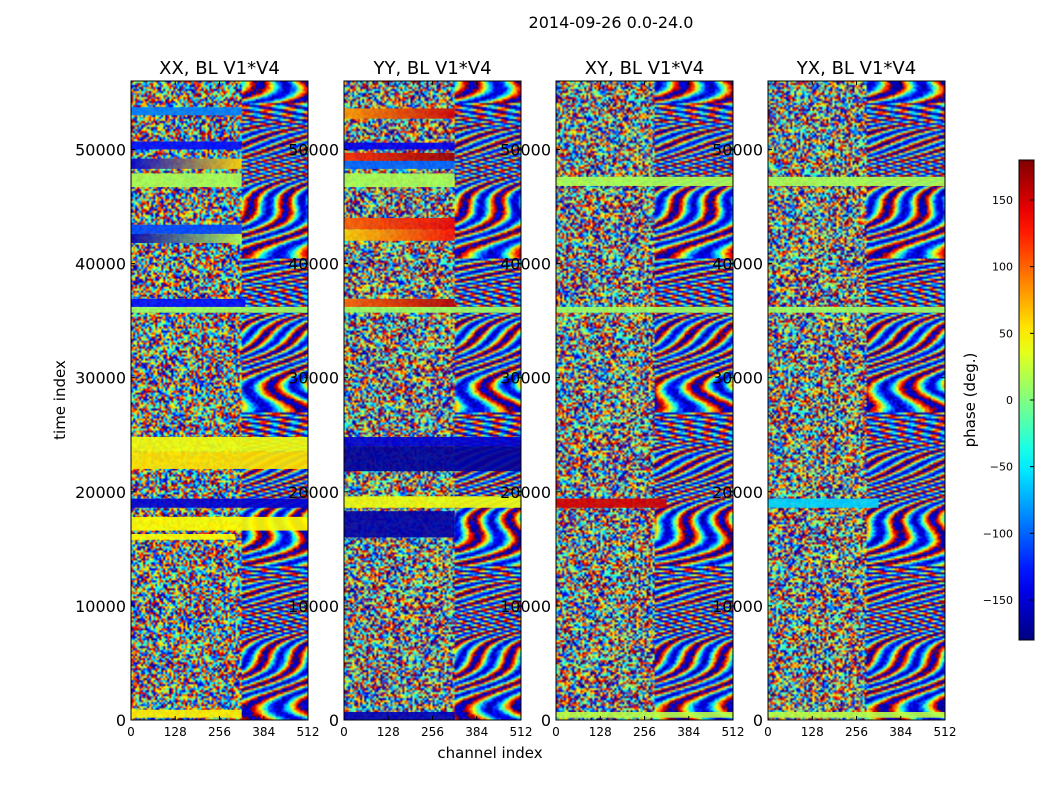 The width and height of the screenshot is (1050, 800). Describe the element at coordinates (431, 68) in the screenshot. I see `panel-title: YY, BL V1*V4` at that location.